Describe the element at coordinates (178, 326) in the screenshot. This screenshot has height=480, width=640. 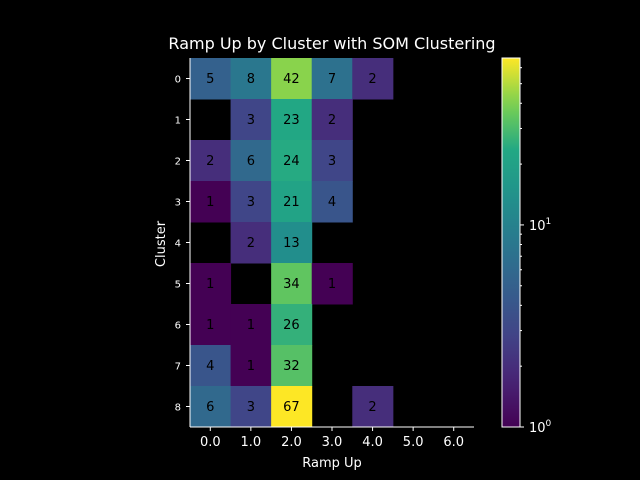
I see `y-tick-label: 6` at that location.